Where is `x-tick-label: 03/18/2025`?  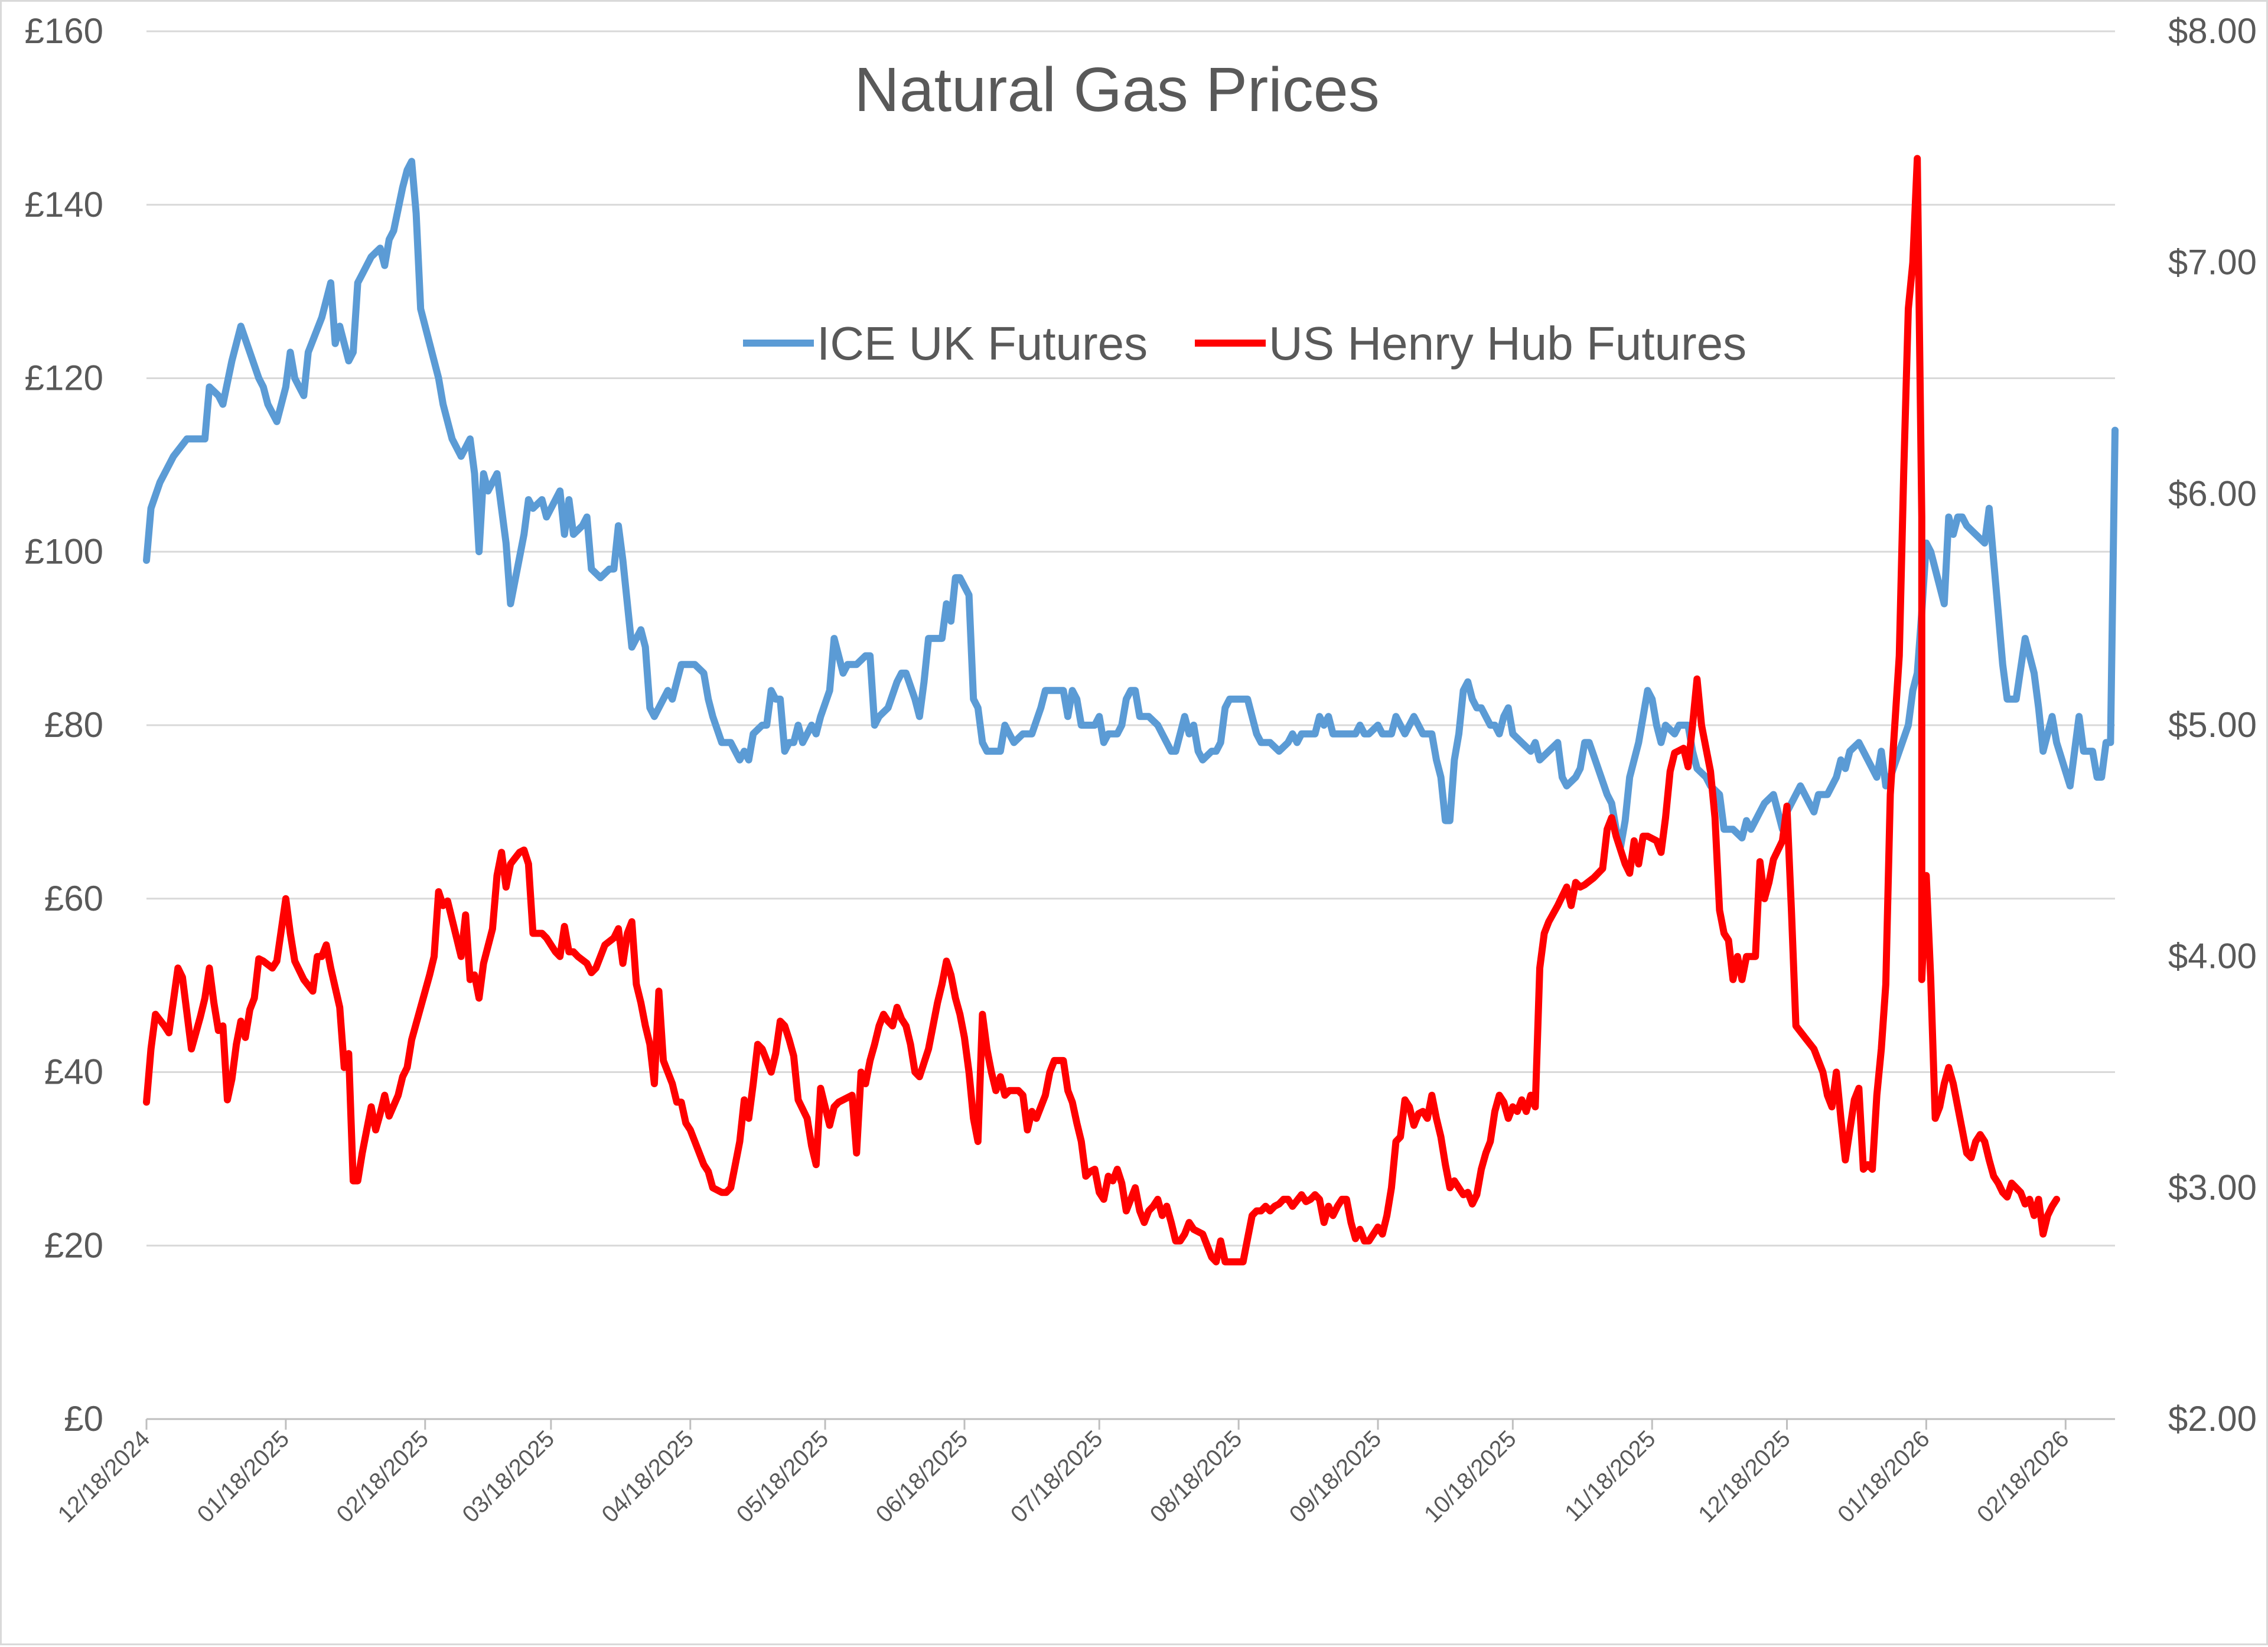 x-tick-label: 03/18/2025 is located at coordinates (509, 1477).